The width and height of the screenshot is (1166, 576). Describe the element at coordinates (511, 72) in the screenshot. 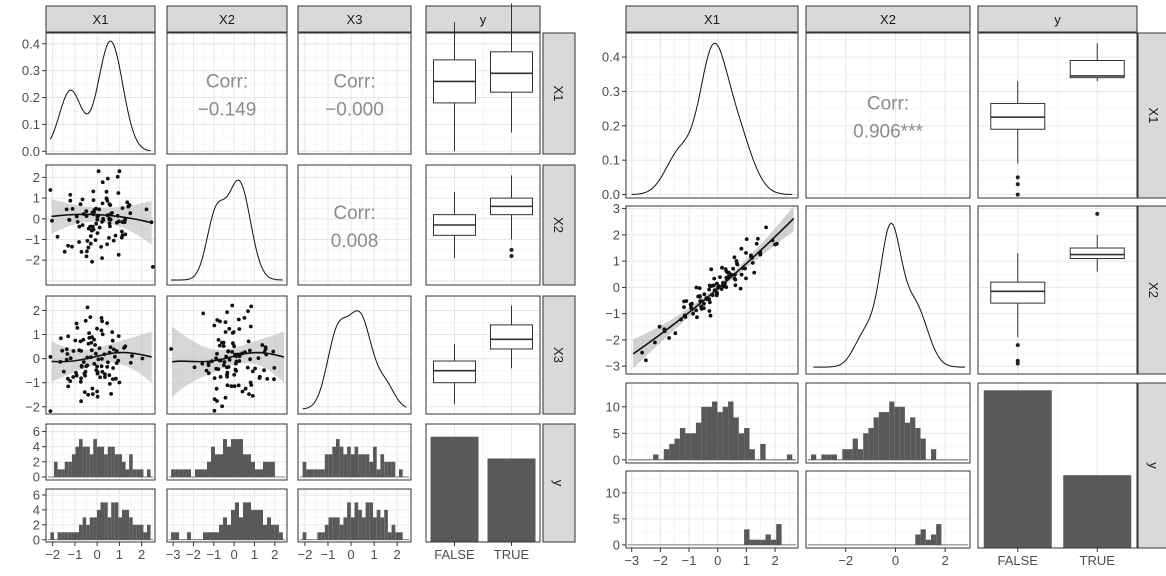

I see `box-body` at that location.